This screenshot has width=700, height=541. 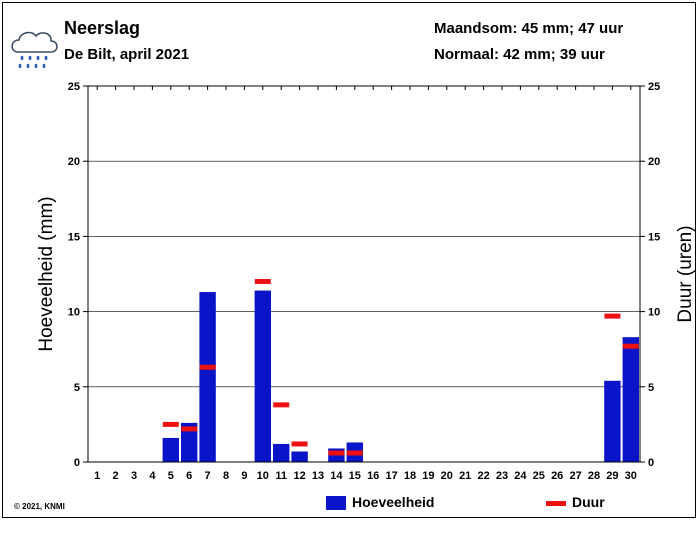 I want to click on y2-tick-label: 0, so click(x=651, y=463).